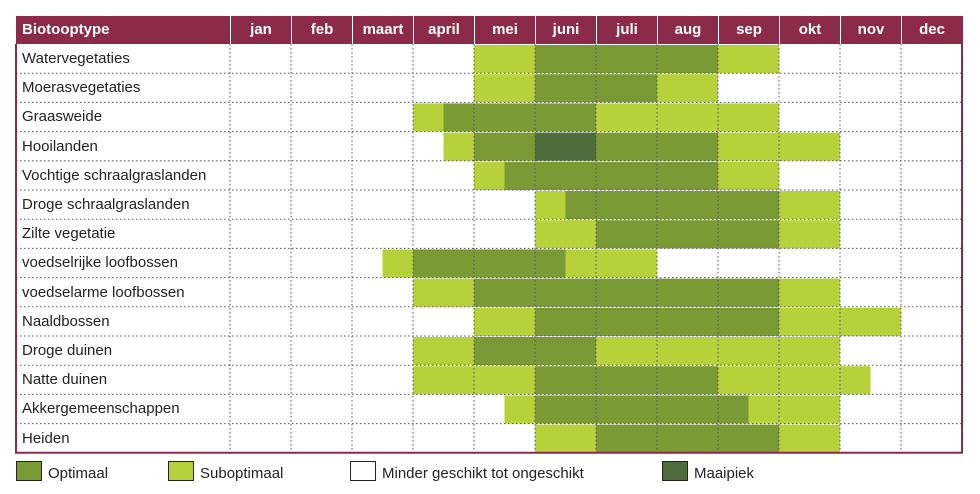  Describe the element at coordinates (123, 30) in the screenshot. I see `header-biotooptype: Biotooptype` at that location.